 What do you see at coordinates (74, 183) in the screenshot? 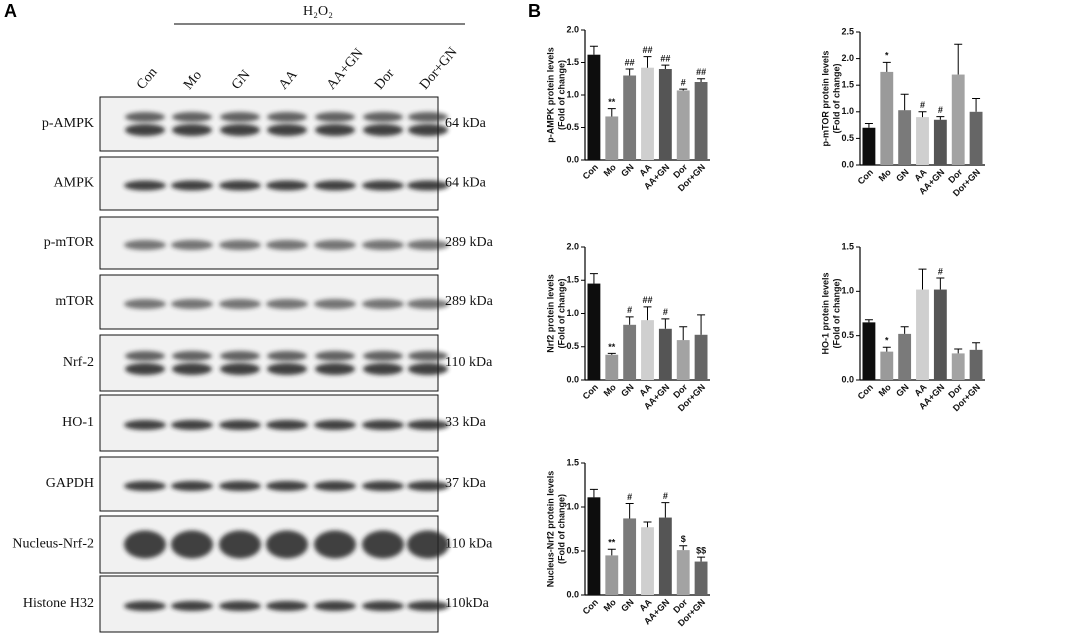
I see `protein-label: AMPK` at bounding box center [74, 183].